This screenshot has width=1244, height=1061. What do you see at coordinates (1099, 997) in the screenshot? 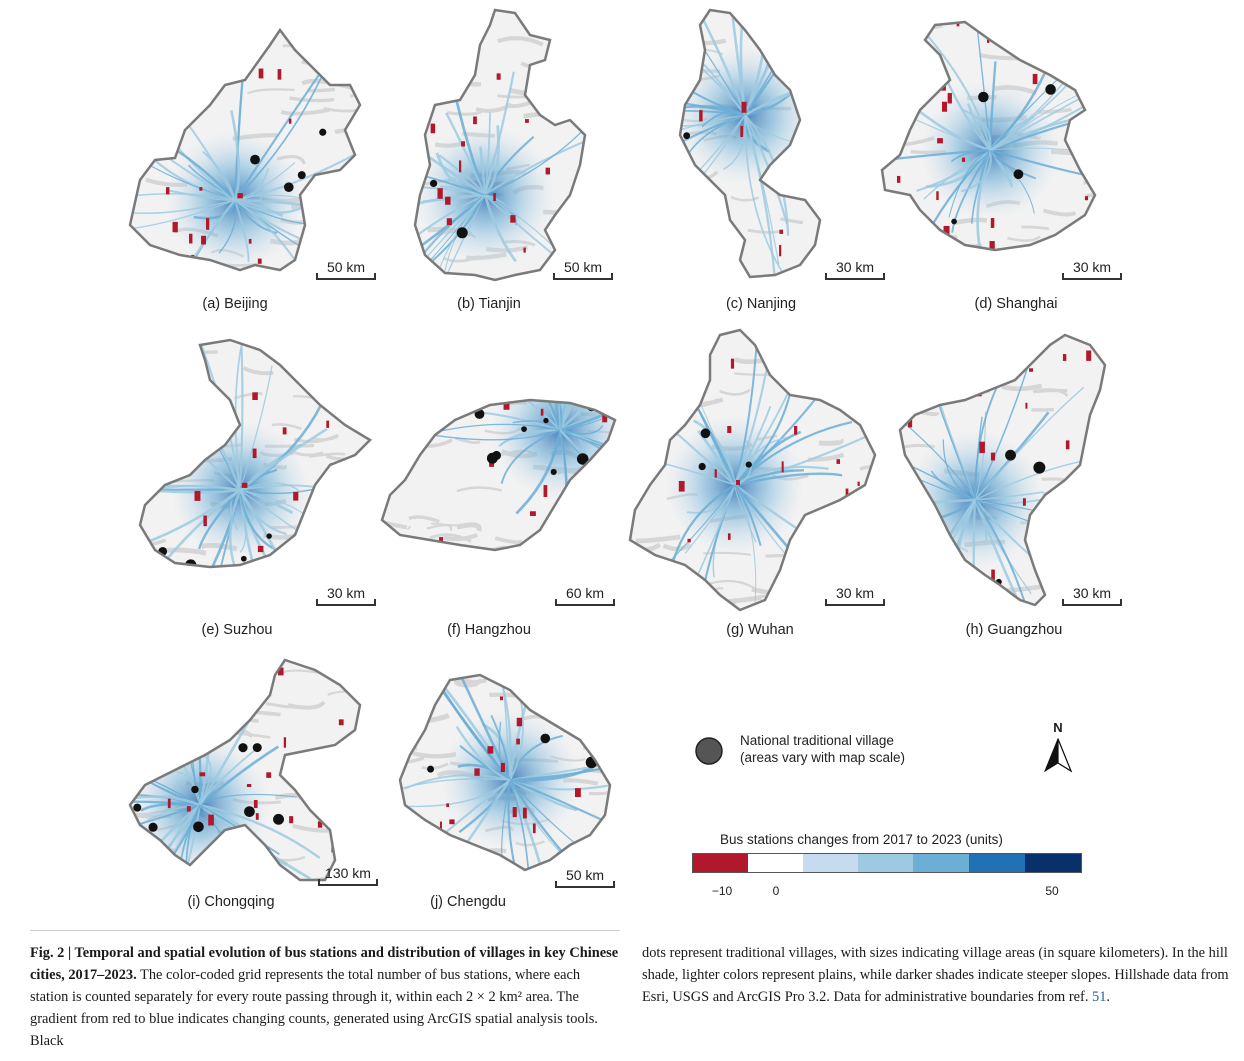
I see `reference-link: 51` at bounding box center [1099, 997].